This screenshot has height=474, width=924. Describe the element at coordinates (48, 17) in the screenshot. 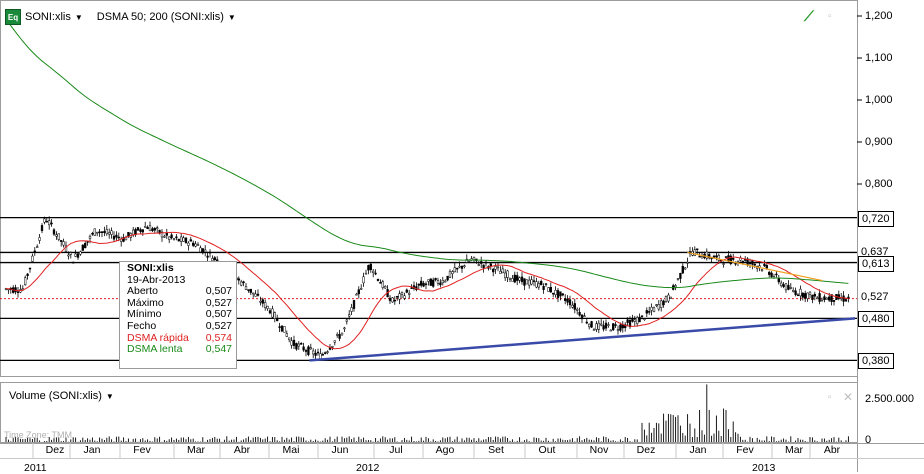

I see `symbol-label: SONI:xlis` at that location.